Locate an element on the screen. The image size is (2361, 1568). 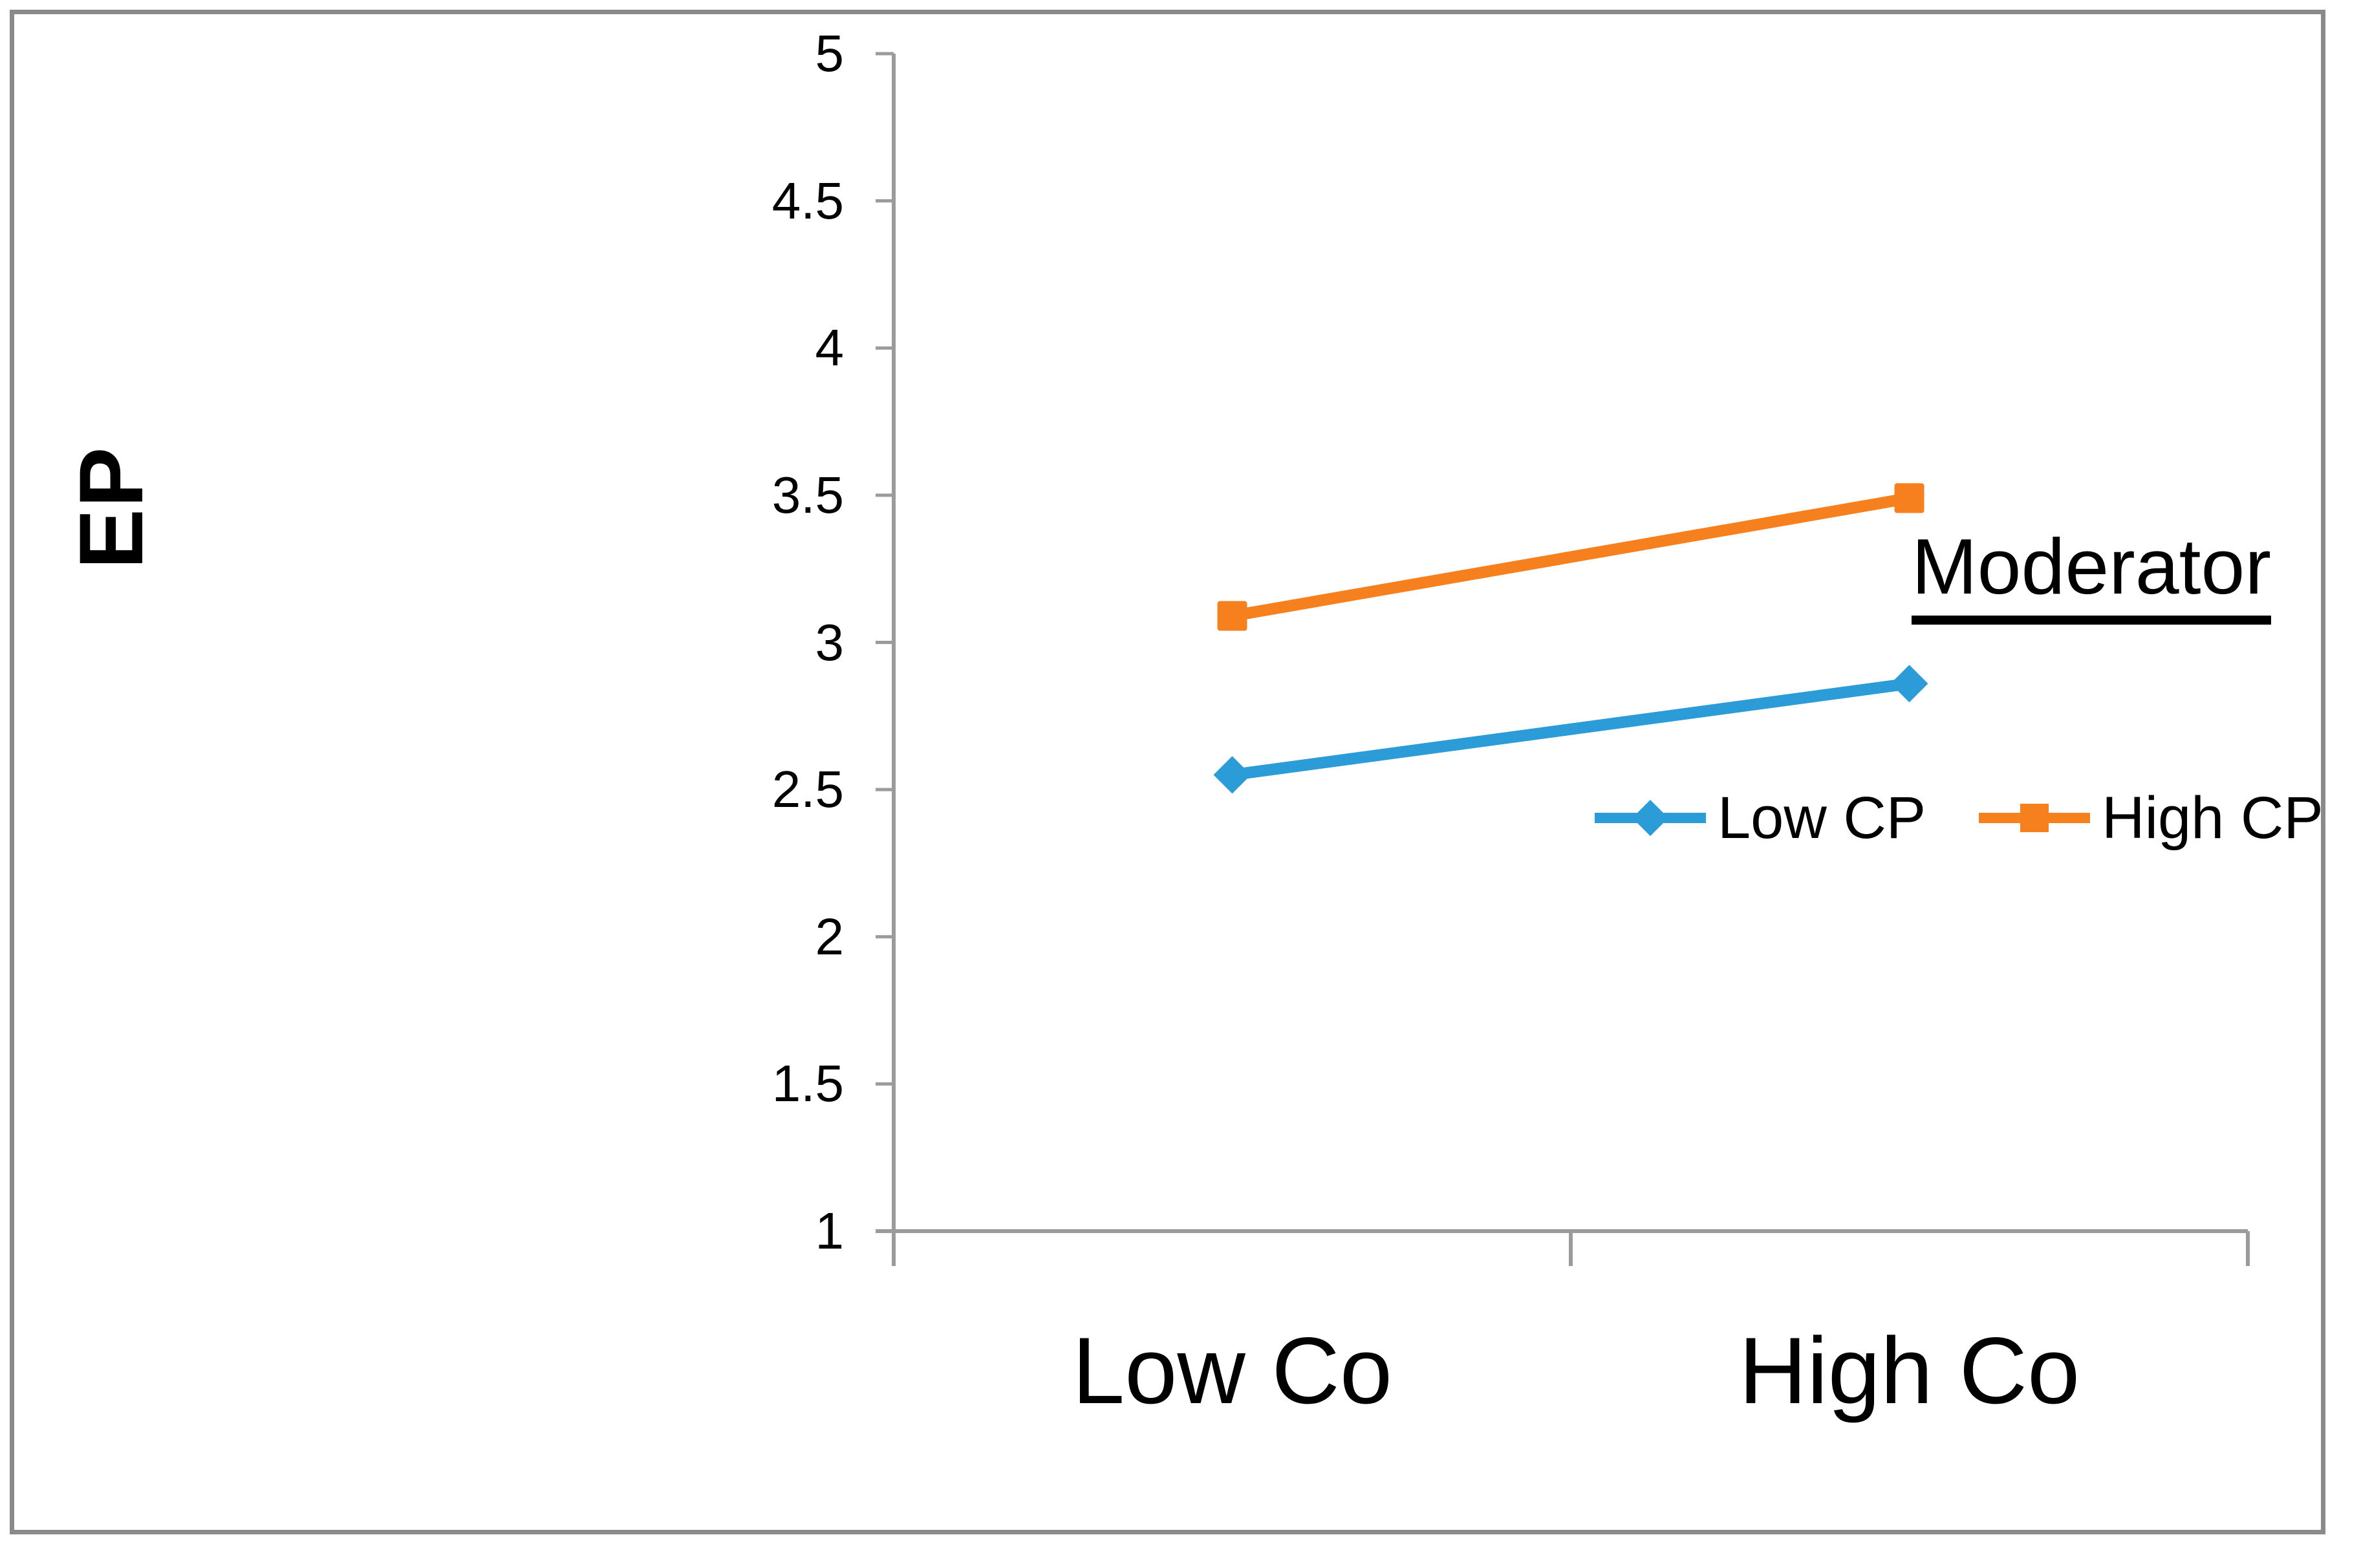
y-tick-label-4: 4 is located at coordinates (830, 348).